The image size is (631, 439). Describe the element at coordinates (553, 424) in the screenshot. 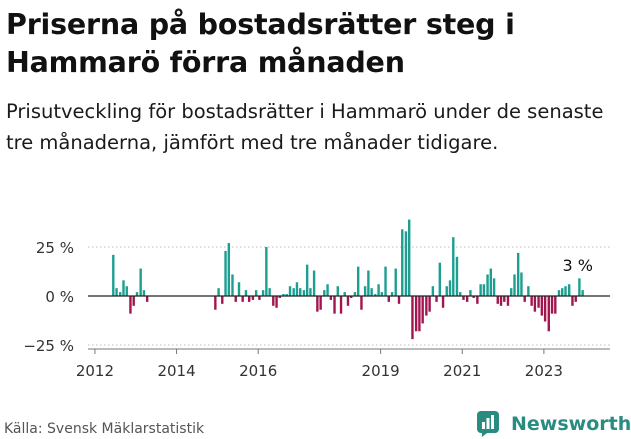

I see `newsworthy-logo: Newsworthy` at that location.